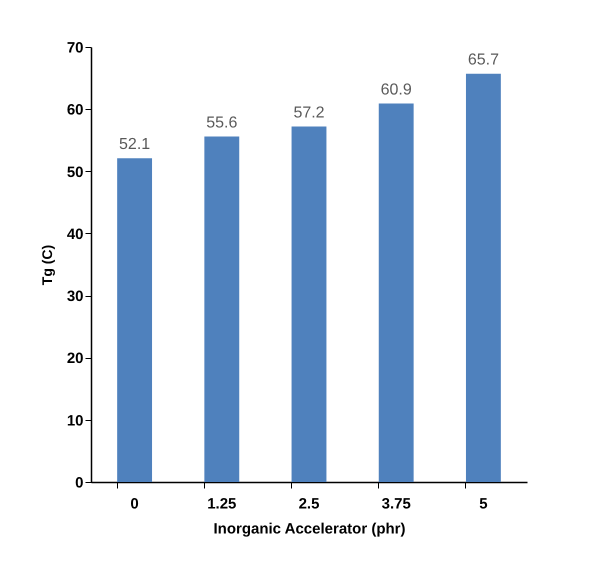 The width and height of the screenshot is (598, 576). Describe the element at coordinates (75, 172) in the screenshot. I see `y-tick-label: 50` at that location.